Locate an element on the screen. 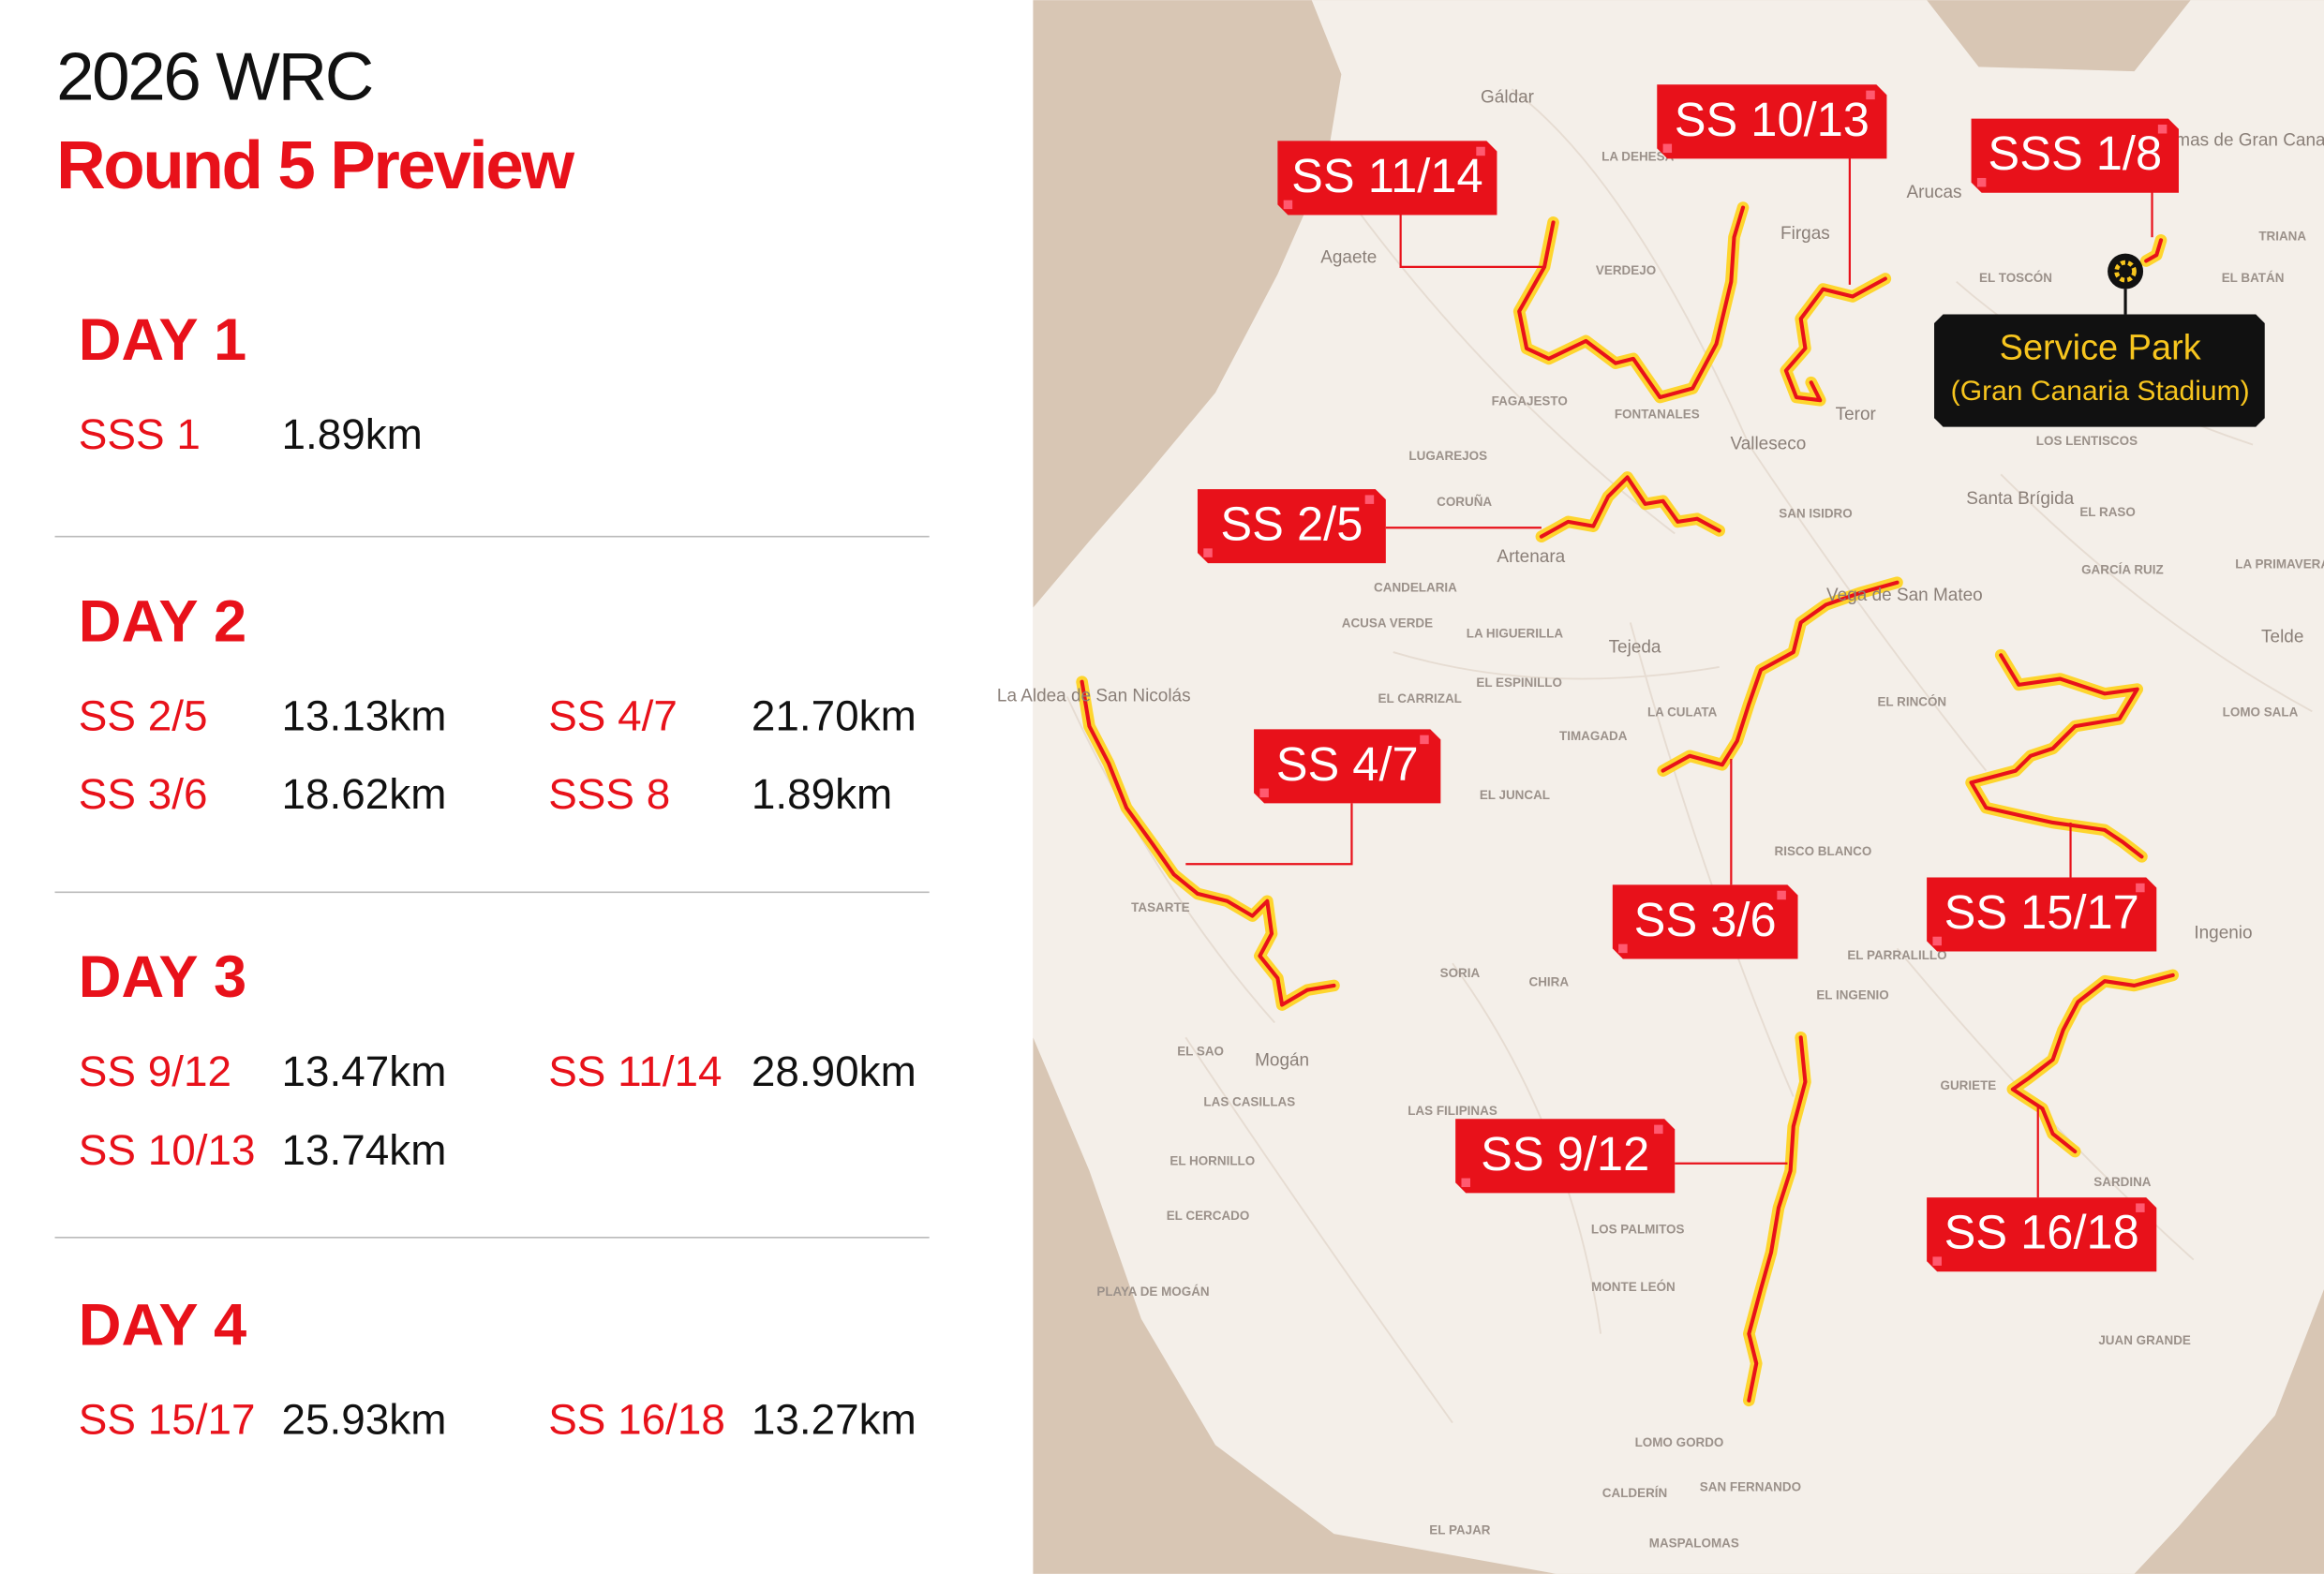  locality-name: LOS PALMITOS is located at coordinates (1638, 1229).